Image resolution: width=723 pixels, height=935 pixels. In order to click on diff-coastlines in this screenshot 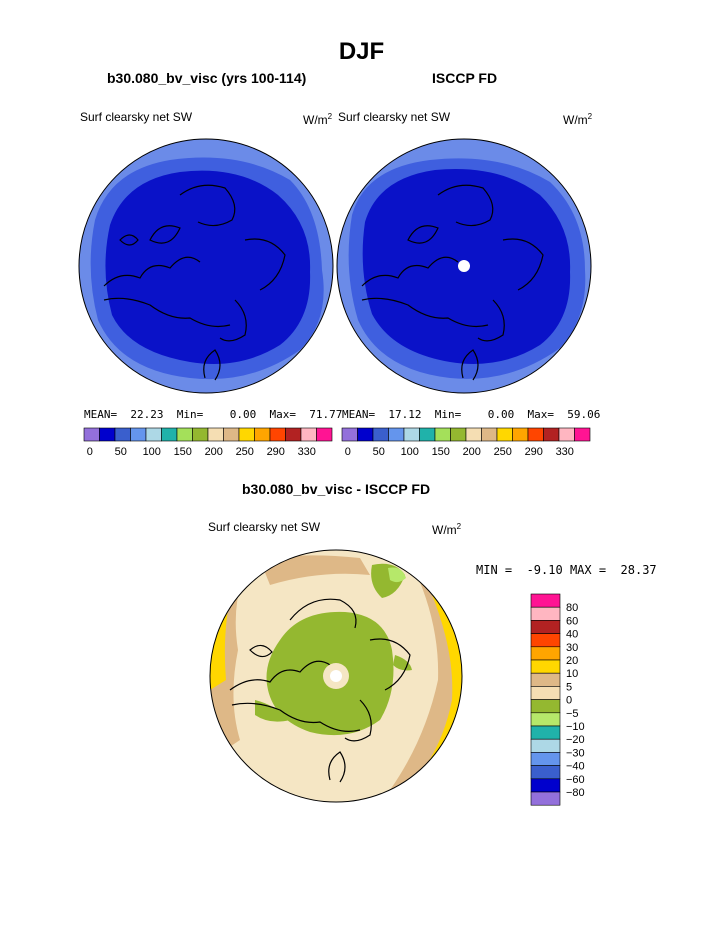, I will do `click(320, 690)`.